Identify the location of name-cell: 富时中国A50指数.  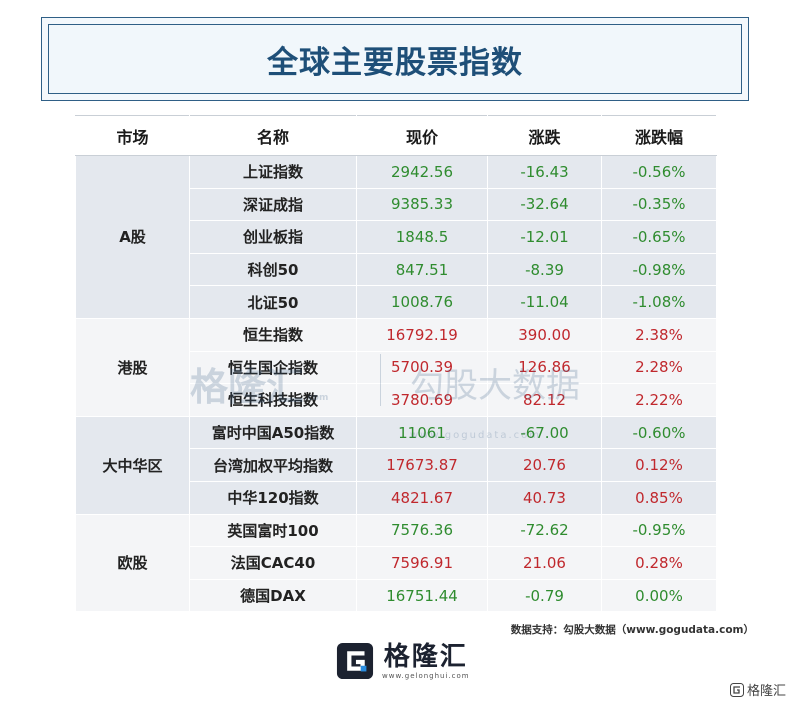
(273, 432).